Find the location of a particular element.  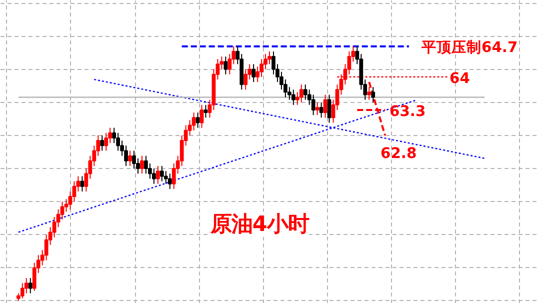

annotation: 64 is located at coordinates (460, 78).